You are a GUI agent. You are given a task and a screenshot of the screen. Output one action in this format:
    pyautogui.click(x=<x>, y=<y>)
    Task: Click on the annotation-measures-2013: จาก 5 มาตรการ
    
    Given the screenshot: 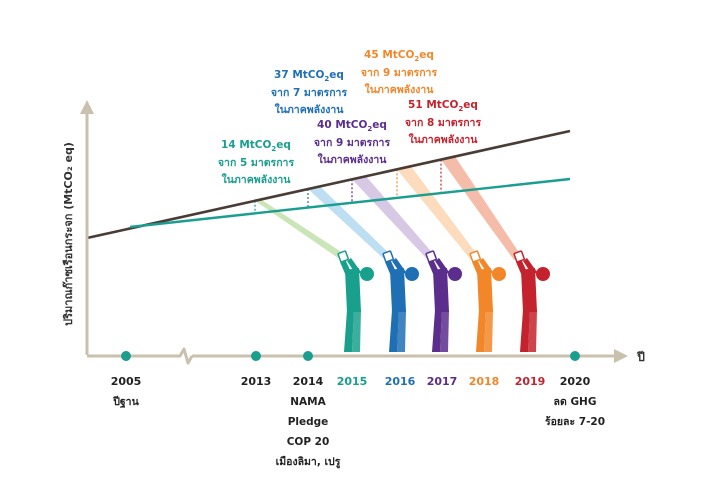 What is the action you would take?
    pyautogui.click(x=256, y=163)
    